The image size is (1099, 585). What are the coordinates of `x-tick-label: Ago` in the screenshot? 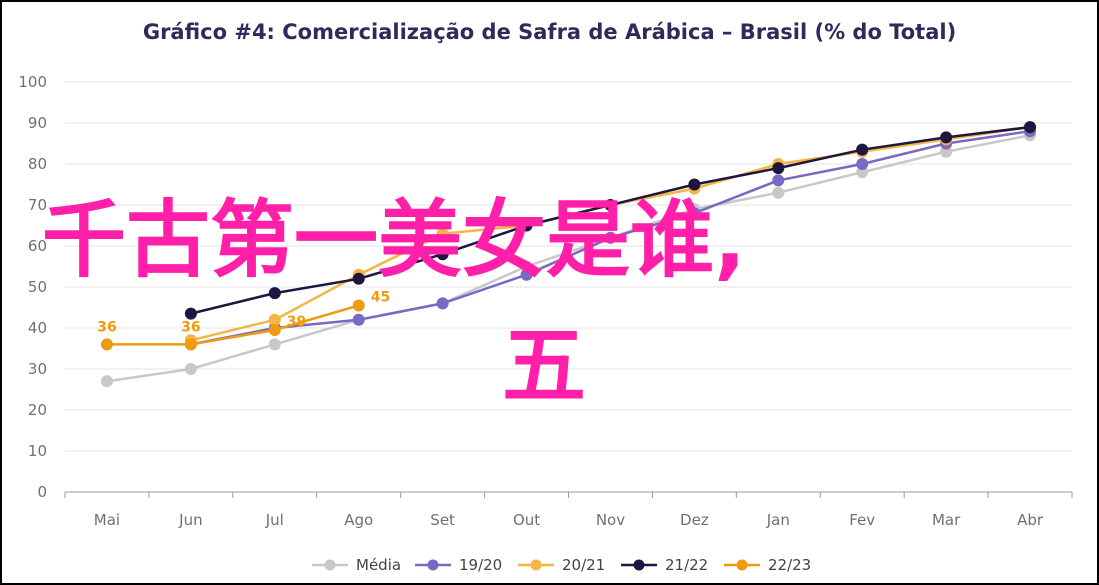 It's located at (358, 520).